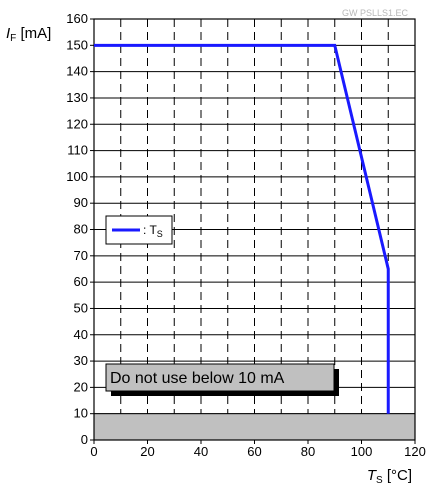 The width and height of the screenshot is (428, 488). Describe the element at coordinates (362, 451) in the screenshot. I see `x-tick-label: 100` at that location.